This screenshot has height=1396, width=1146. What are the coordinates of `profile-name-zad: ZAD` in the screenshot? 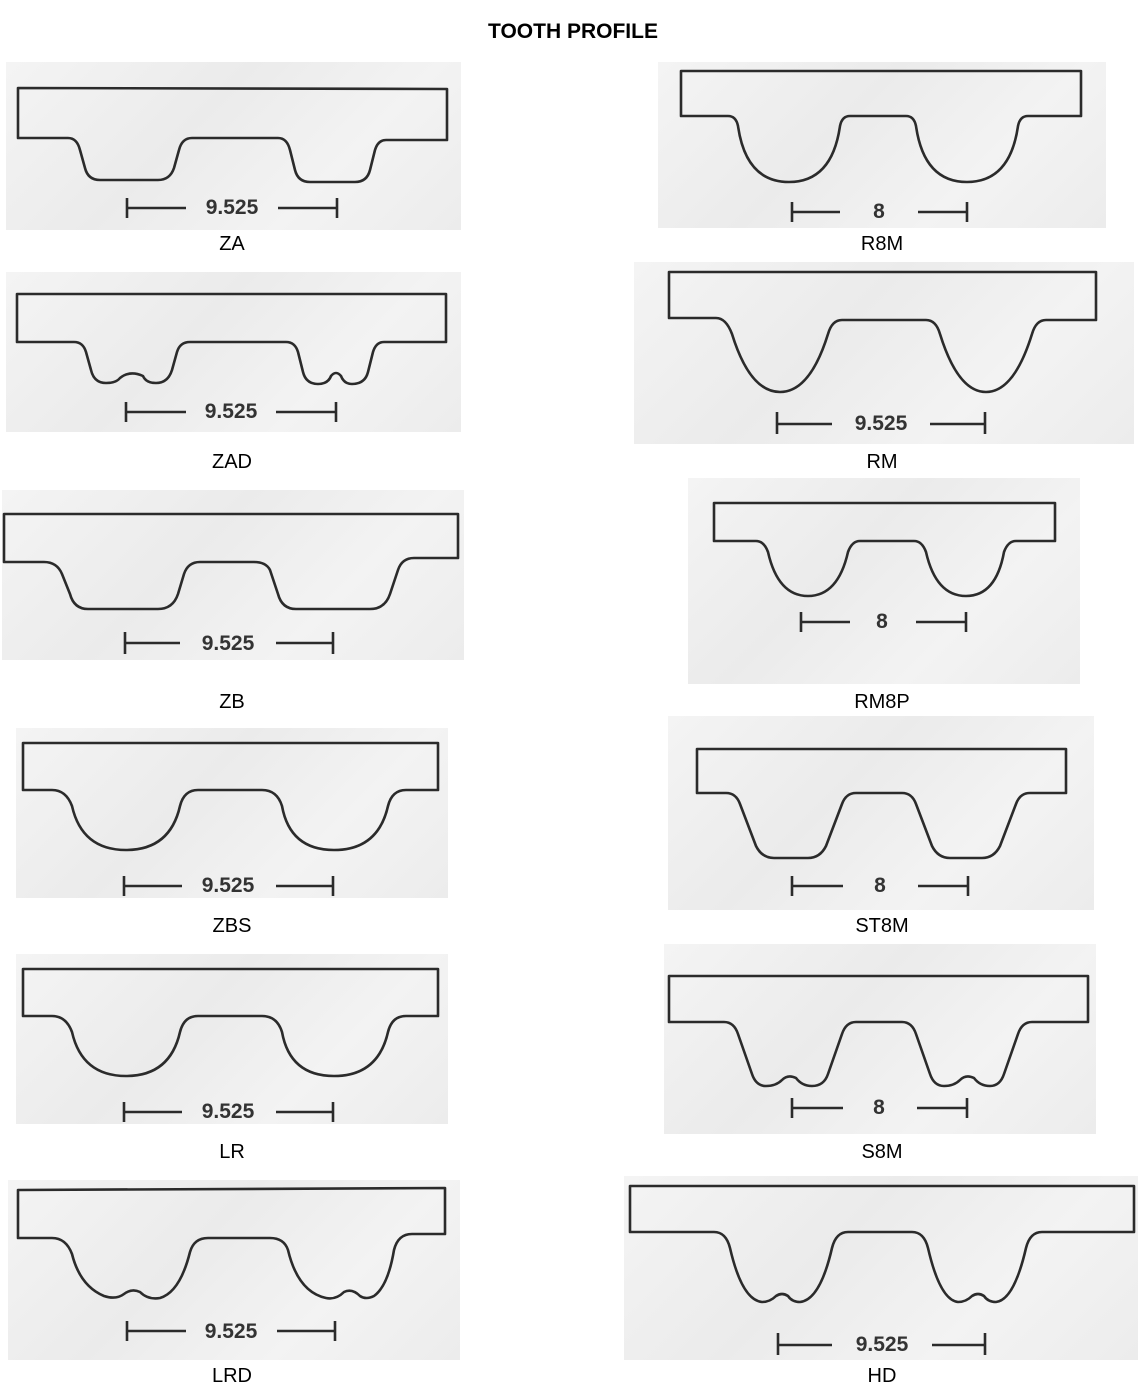 It's located at (232, 462).